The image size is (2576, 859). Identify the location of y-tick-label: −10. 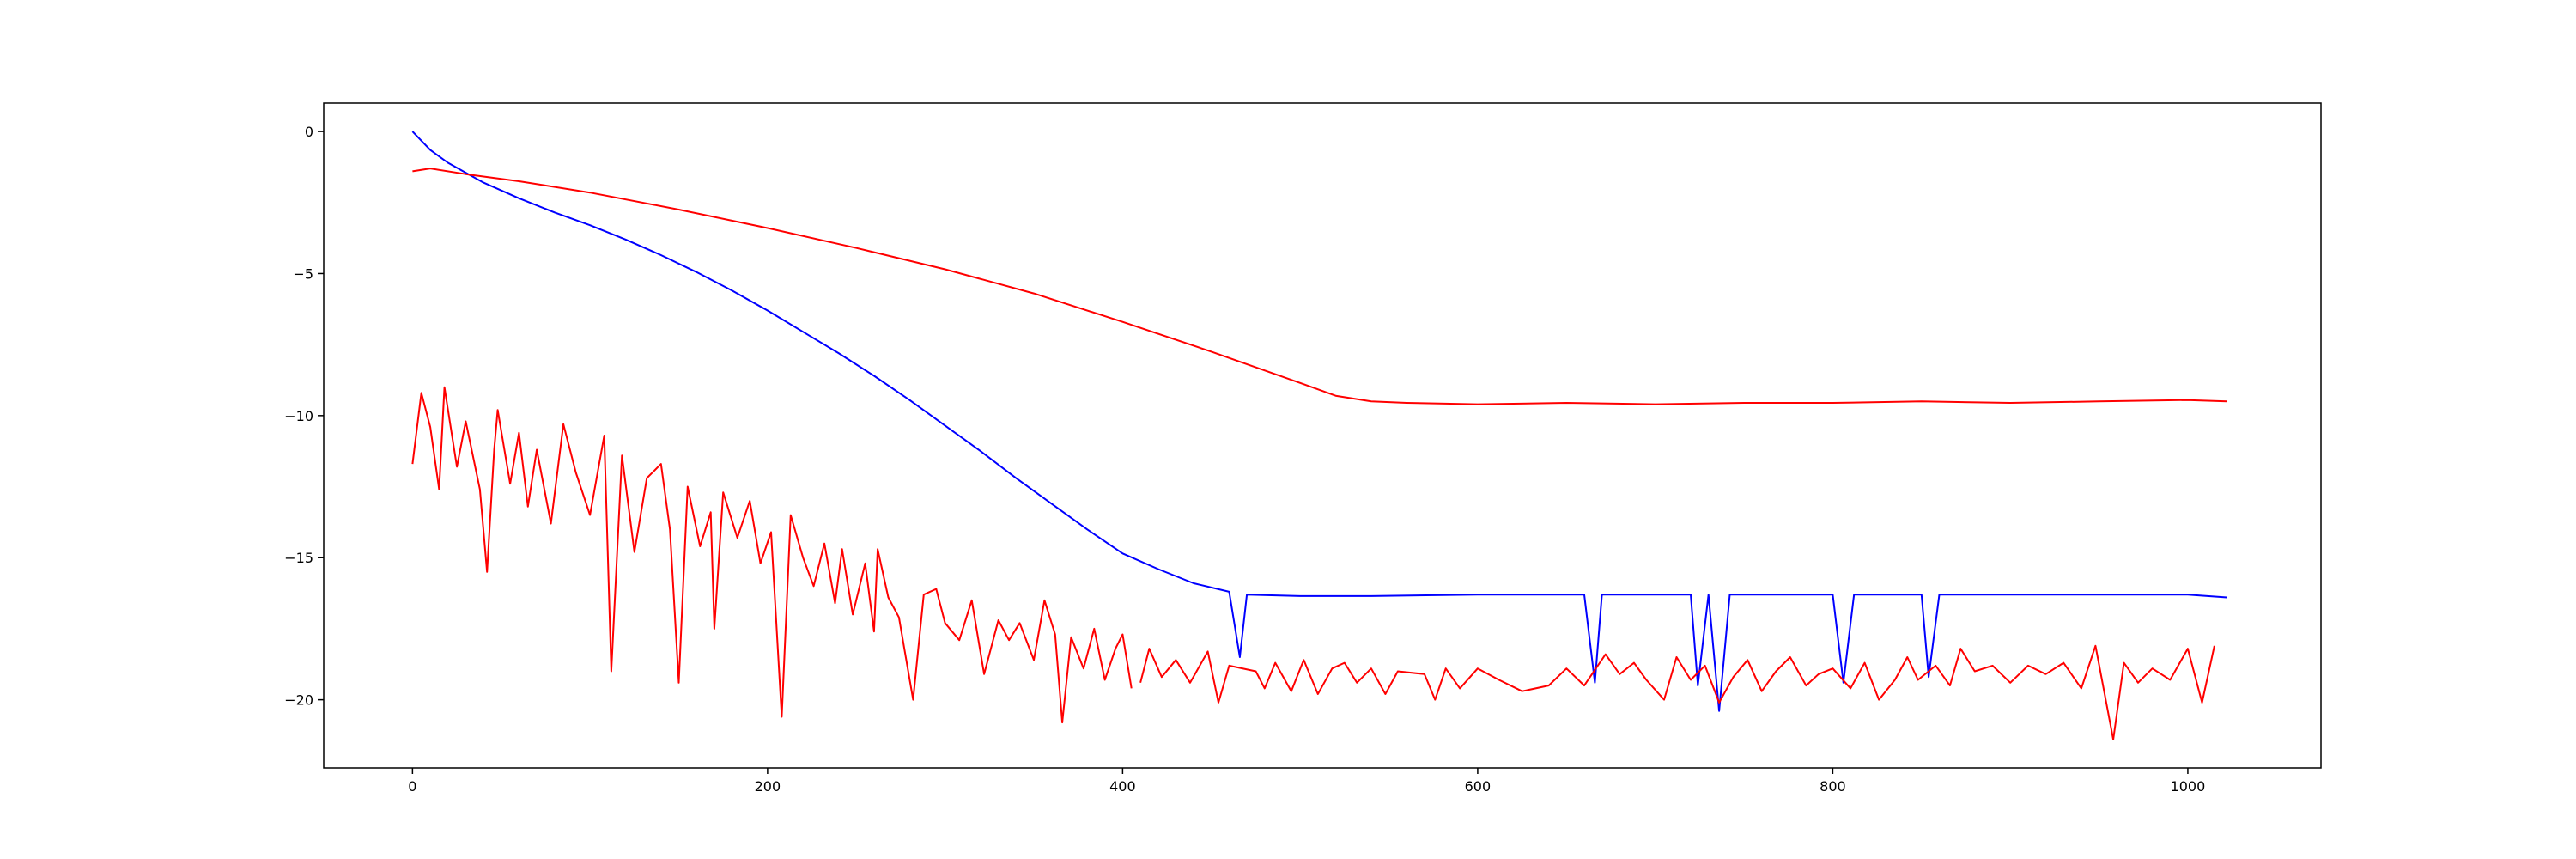
(298, 416).